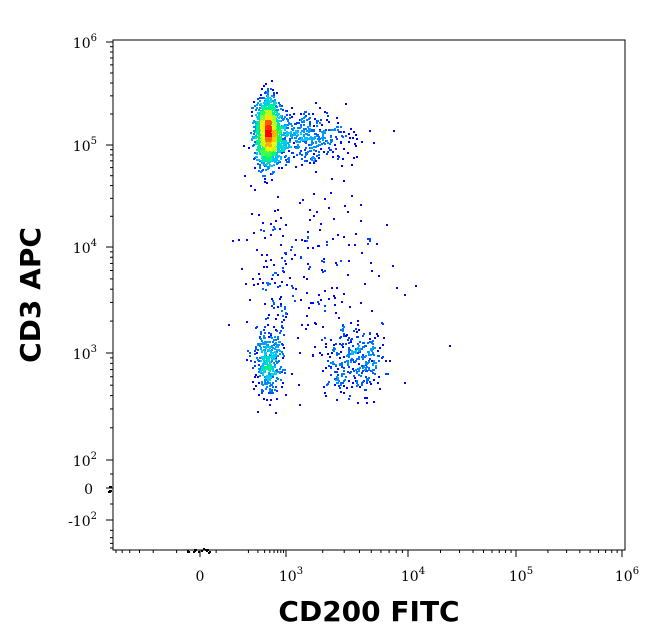 This screenshot has height=641, width=646. Describe the element at coordinates (85, 353) in the screenshot. I see `y-tick-label: 103` at that location.